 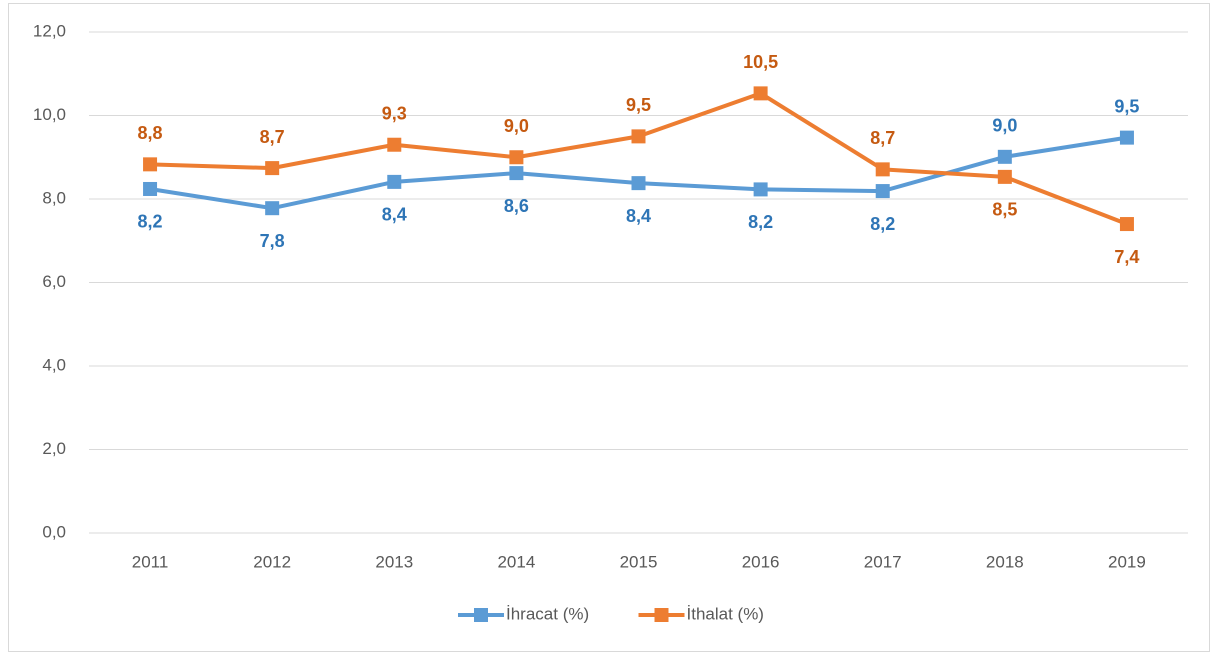 I want to click on y-tick-label: 6,0, so click(x=54, y=281).